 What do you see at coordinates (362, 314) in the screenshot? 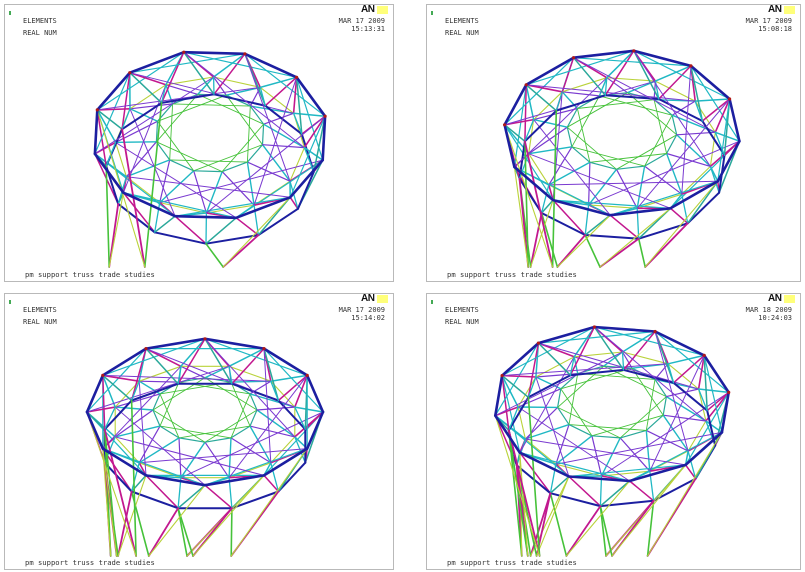
I see `timestamp: MAR 17 2009 15:14:02` at bounding box center [362, 314].